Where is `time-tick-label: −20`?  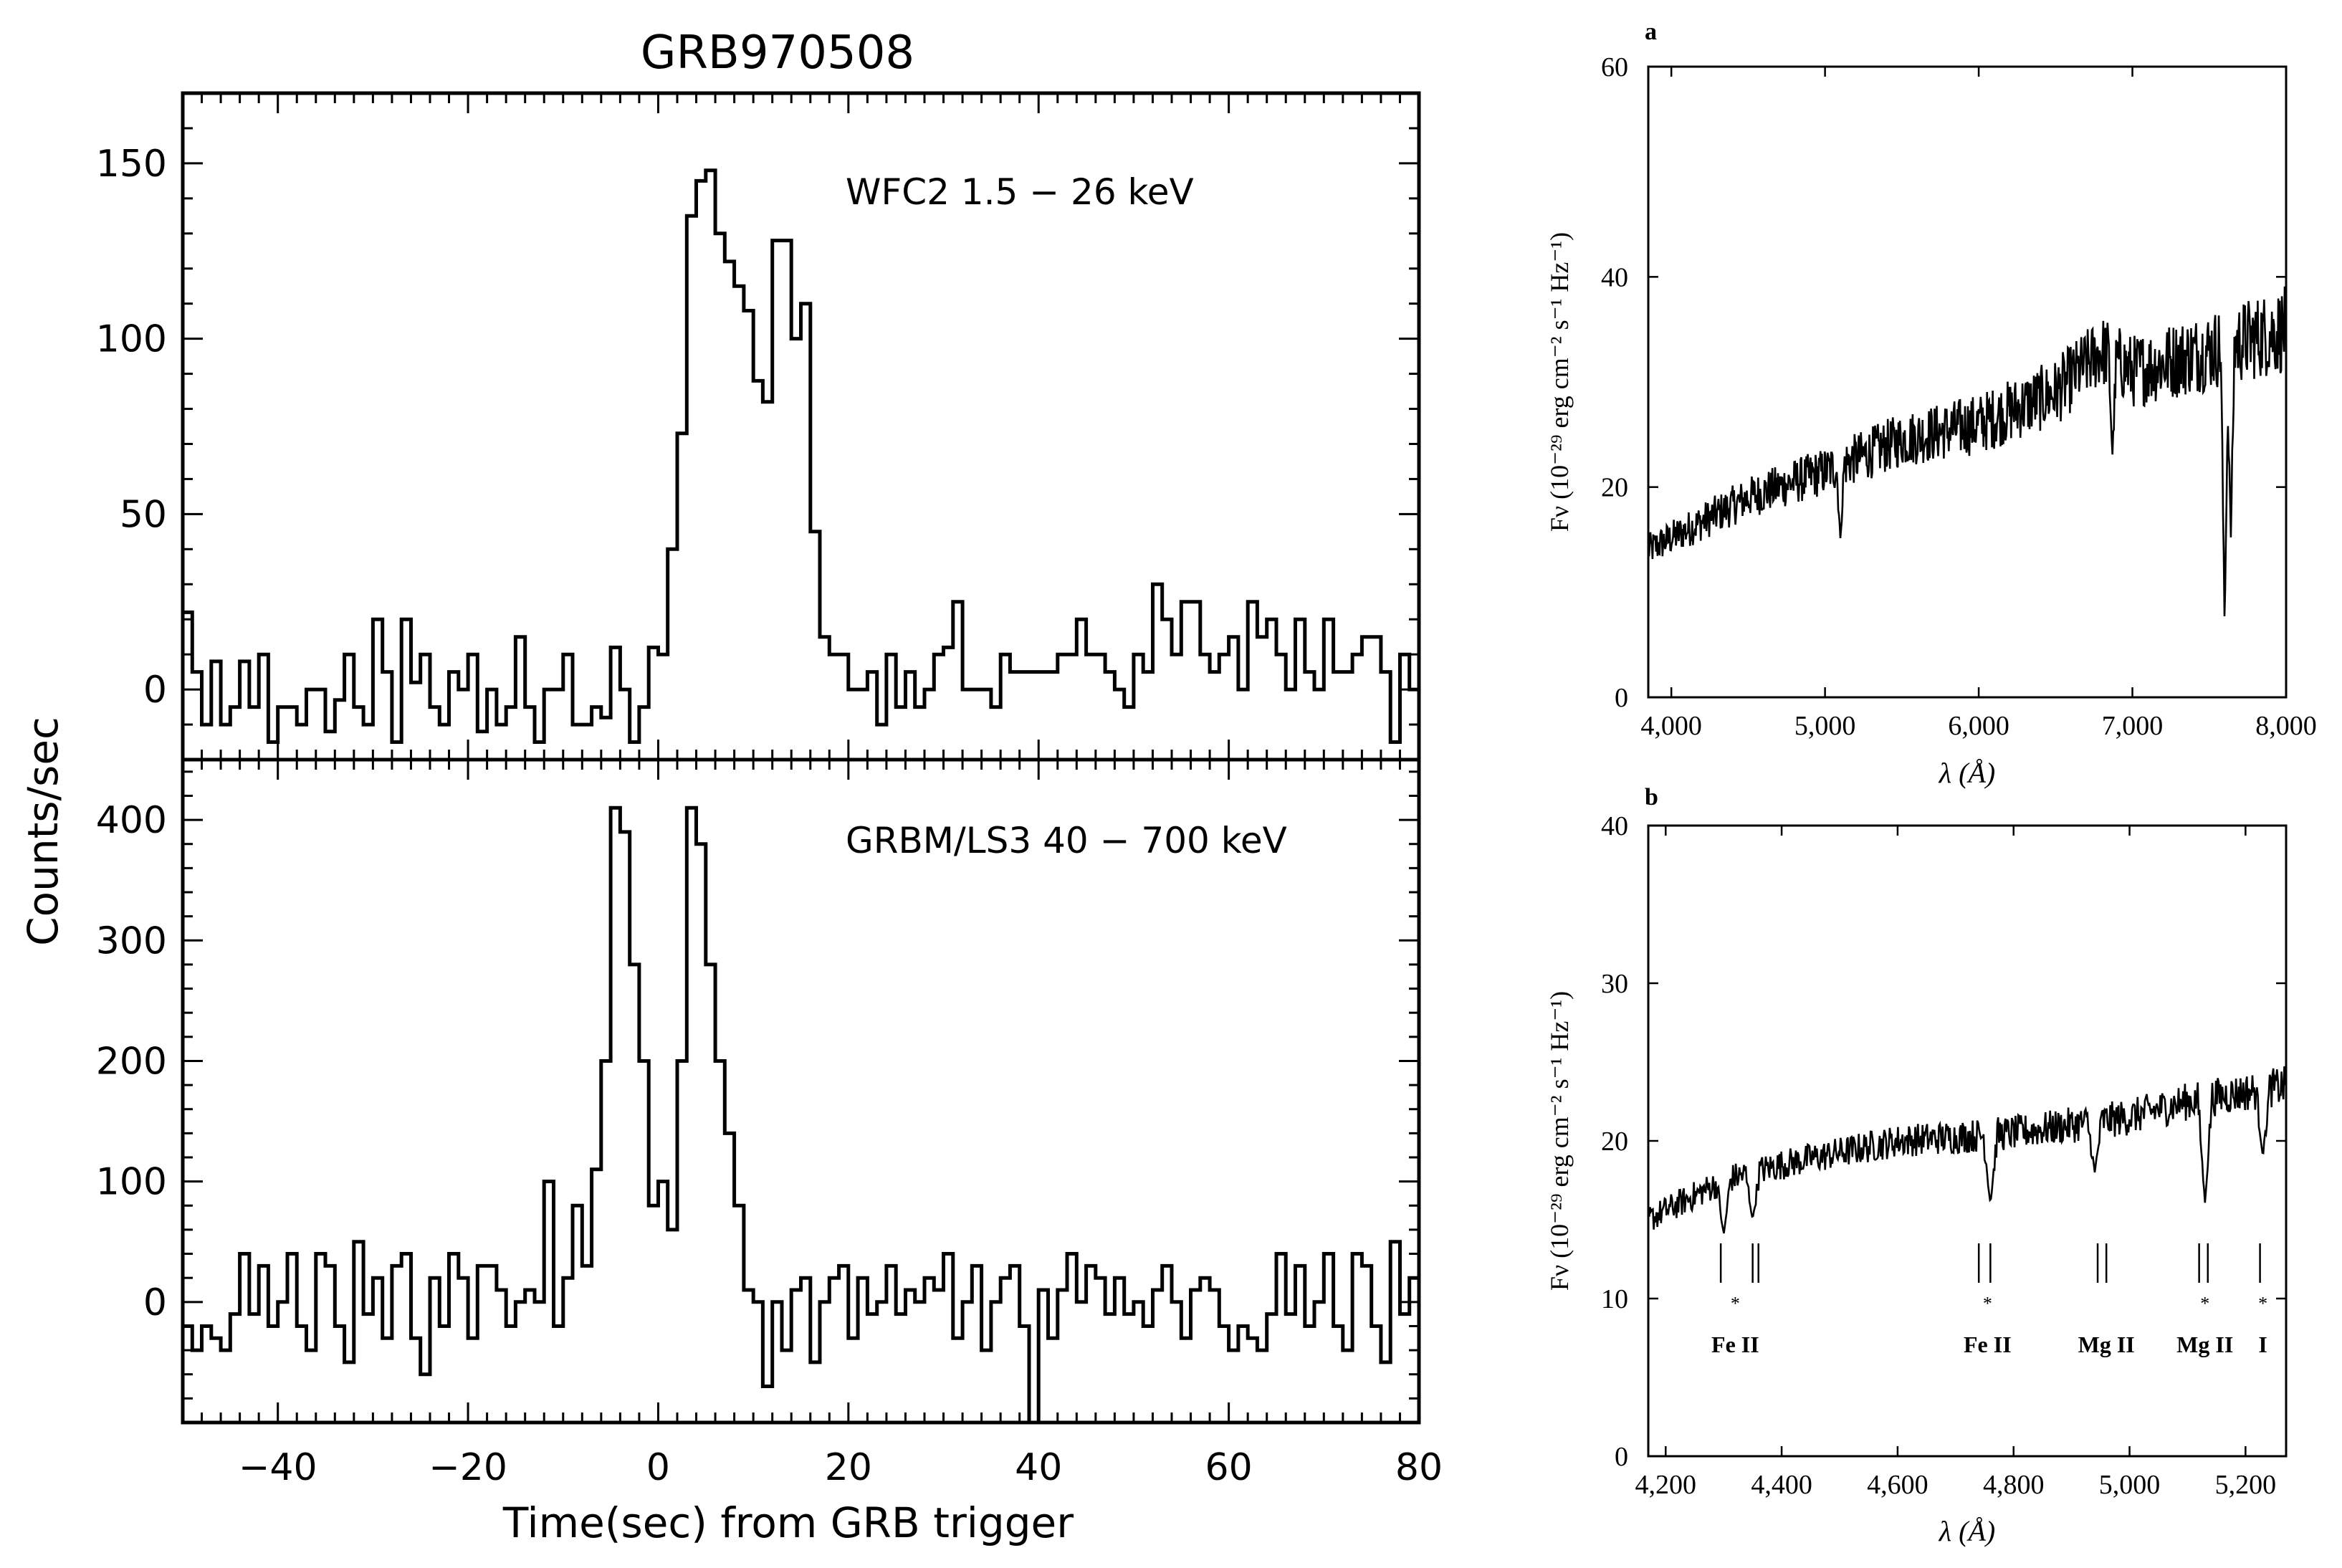
time-tick-label: −20 is located at coordinates (468, 1468).